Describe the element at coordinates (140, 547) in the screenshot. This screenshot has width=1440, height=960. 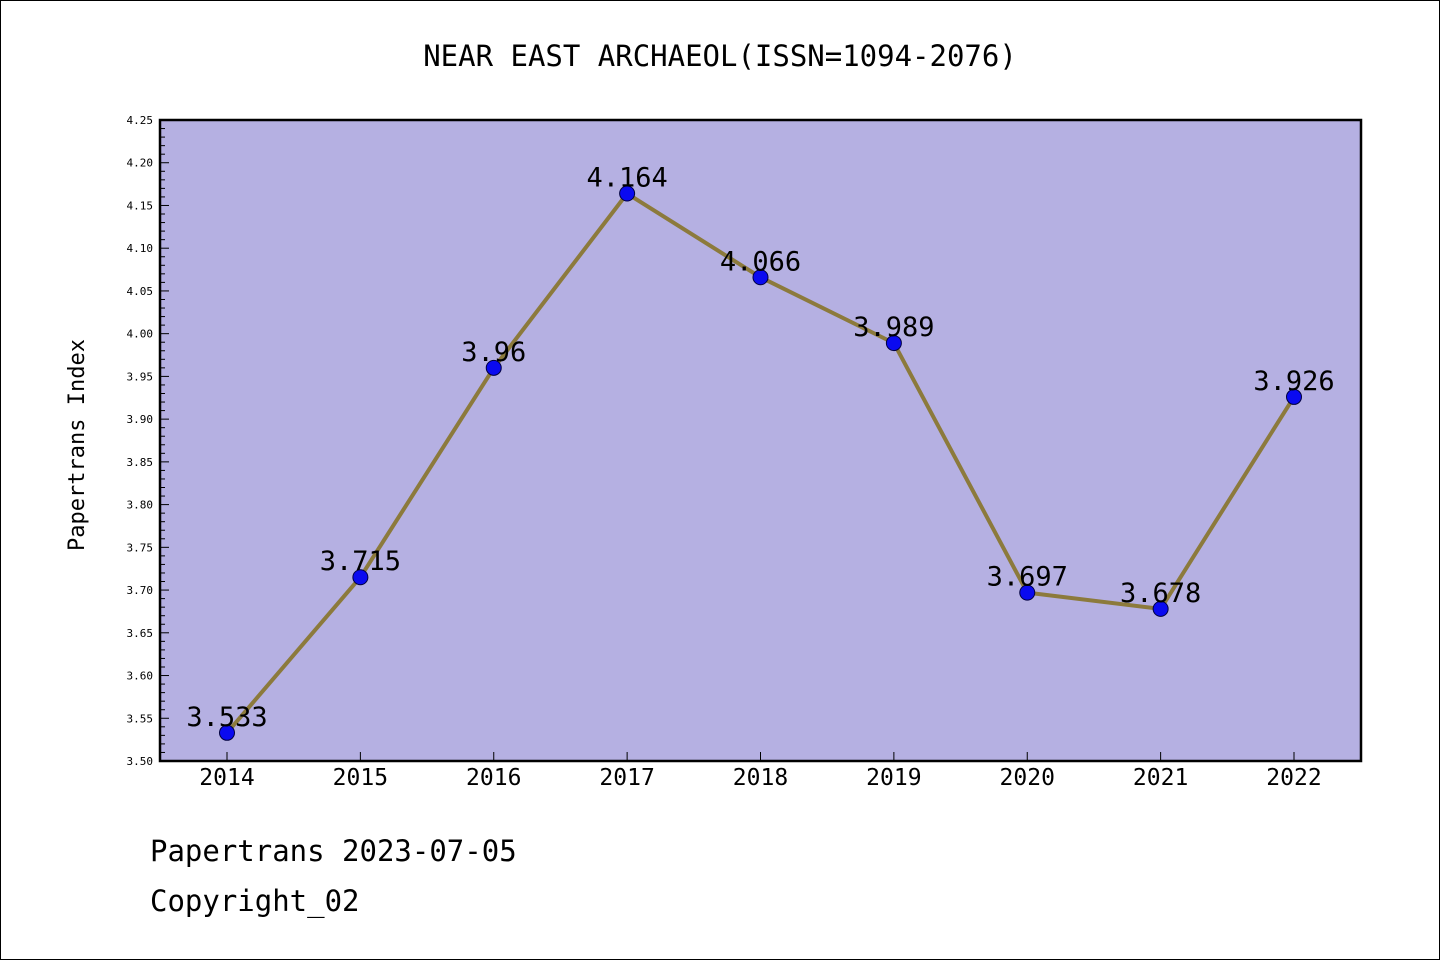
I see `y-tick-label: 3.75` at that location.